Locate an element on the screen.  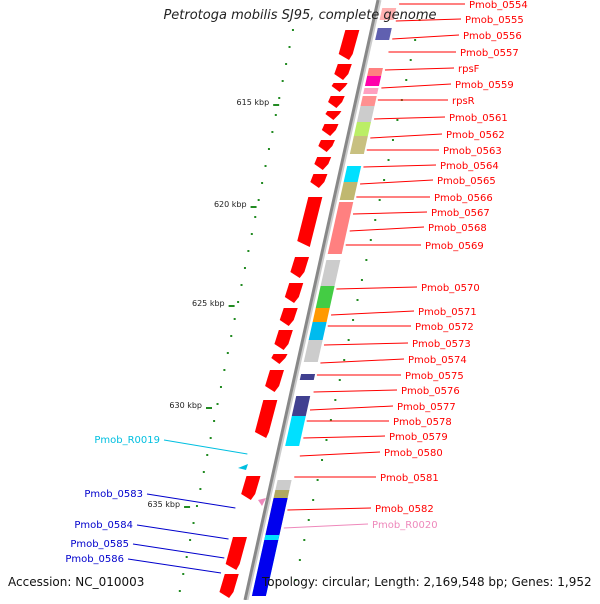
gene-label: Pmob_0572 is located at coordinates (444, 327).